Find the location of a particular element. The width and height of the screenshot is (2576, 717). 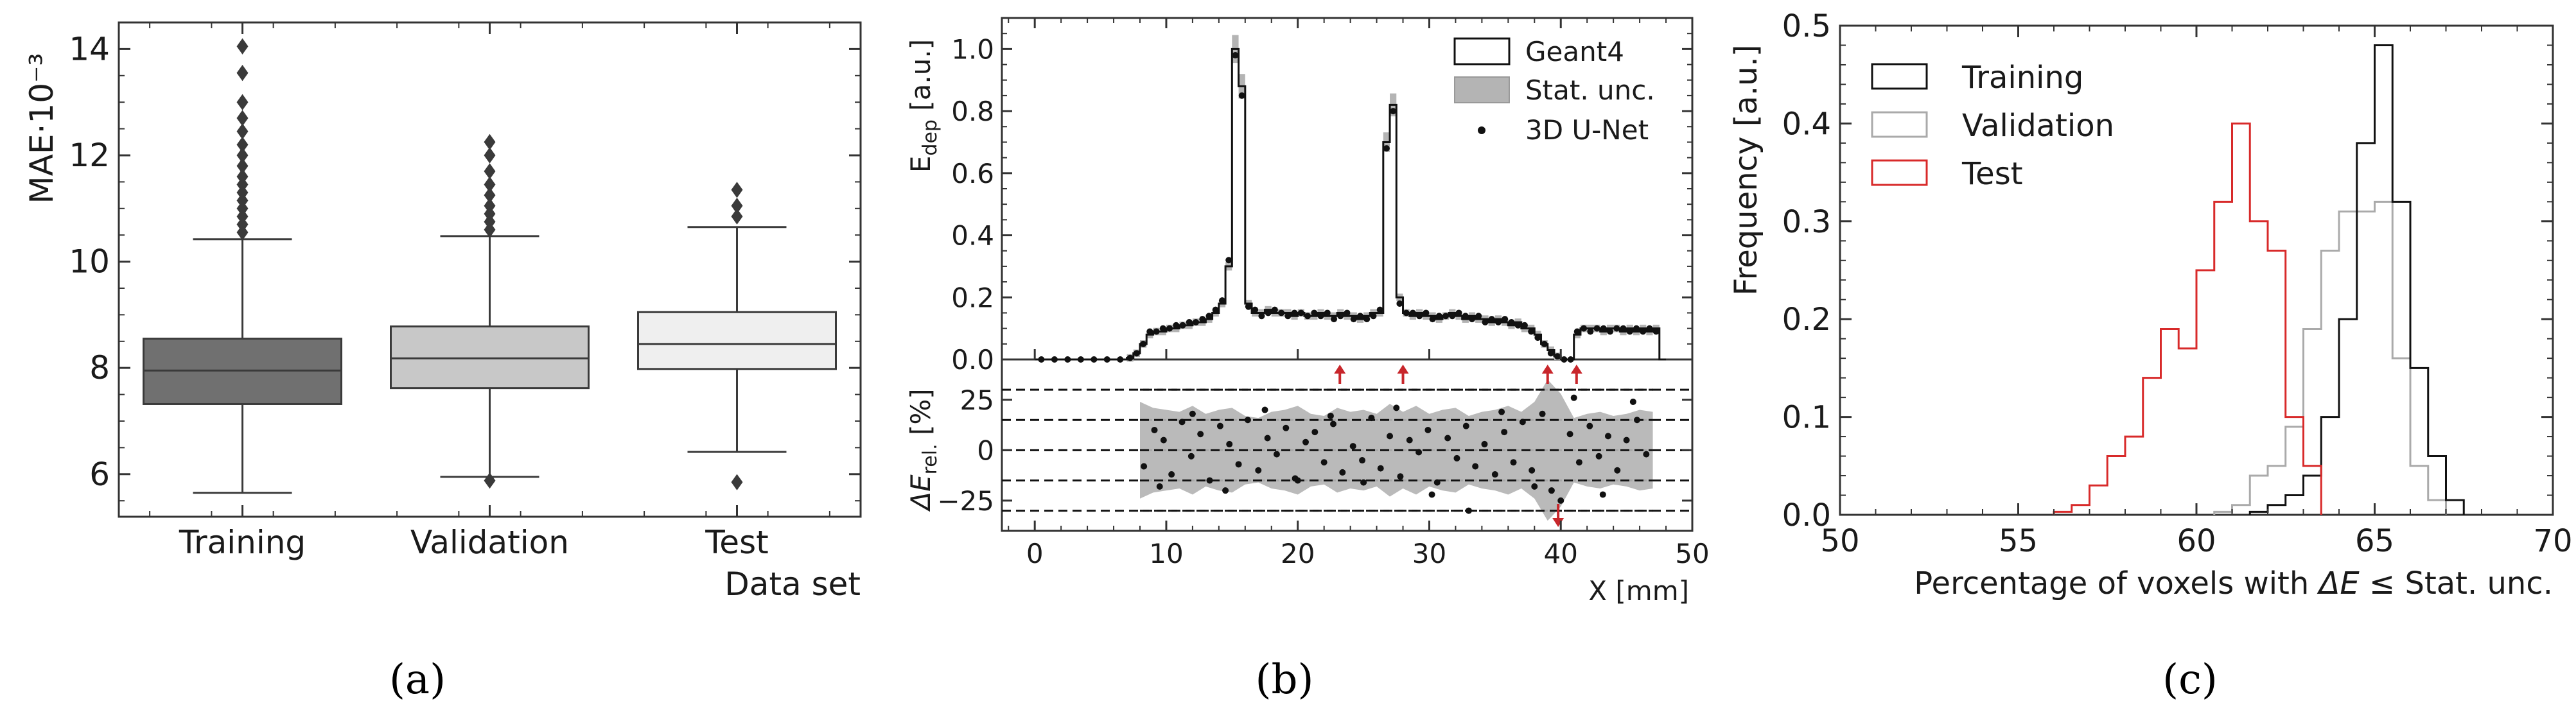

x-tick-label: 0 is located at coordinates (1035, 553).